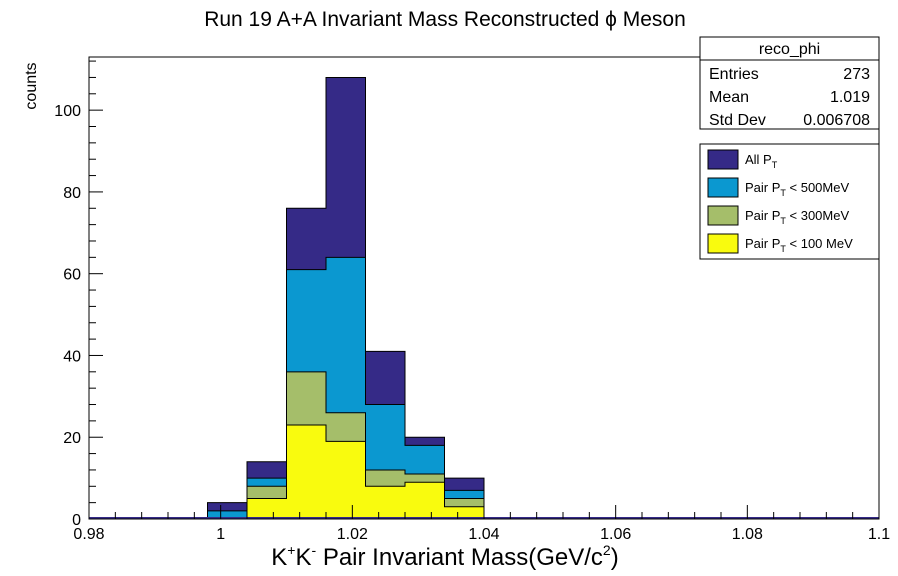 This screenshot has height=576, width=898. I want to click on stats-row-value: 273, so click(856, 74).